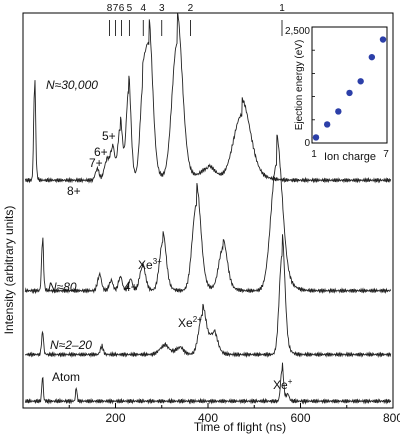  What do you see at coordinates (143, 8) in the screenshot?
I see `top-mark-label-4: 4` at bounding box center [143, 8].